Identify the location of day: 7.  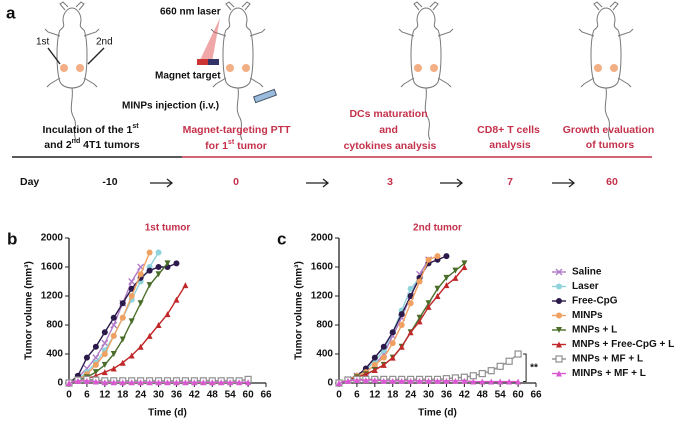
(510, 182).